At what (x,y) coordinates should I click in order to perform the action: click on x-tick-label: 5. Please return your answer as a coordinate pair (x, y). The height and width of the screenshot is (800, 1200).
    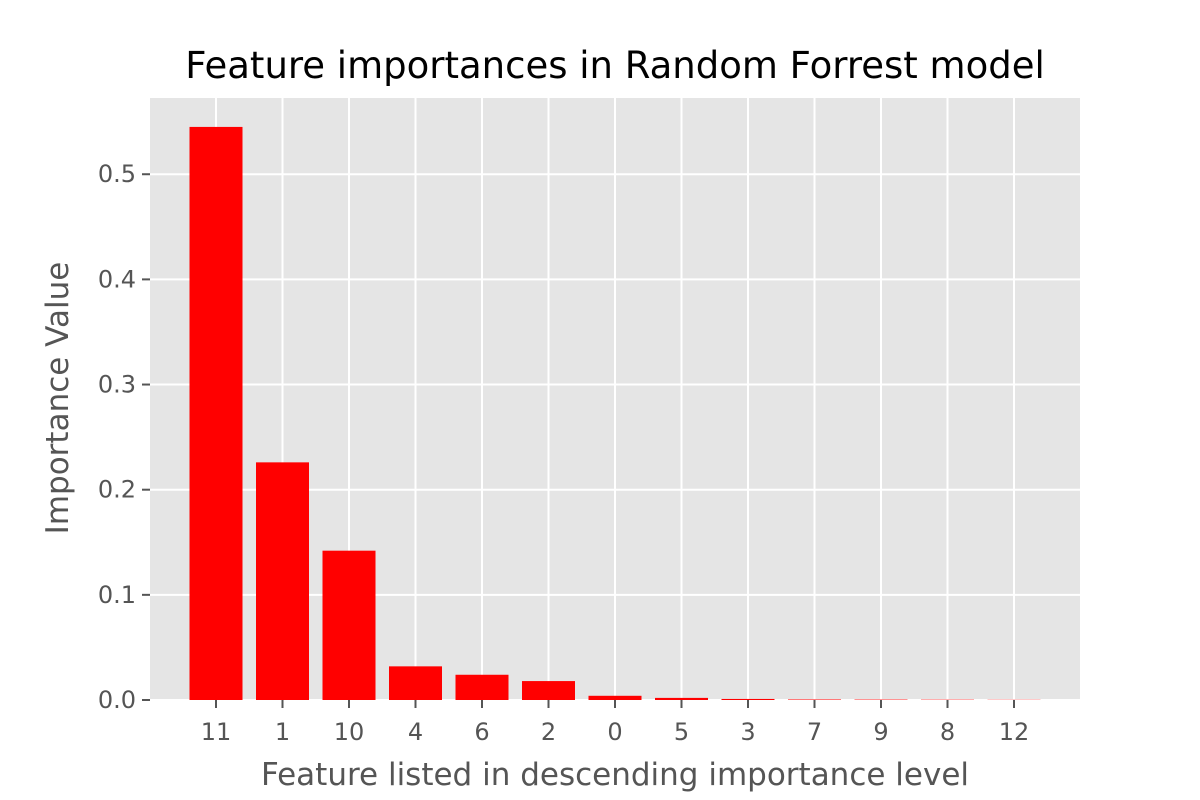
    Looking at the image, I should click on (681, 732).